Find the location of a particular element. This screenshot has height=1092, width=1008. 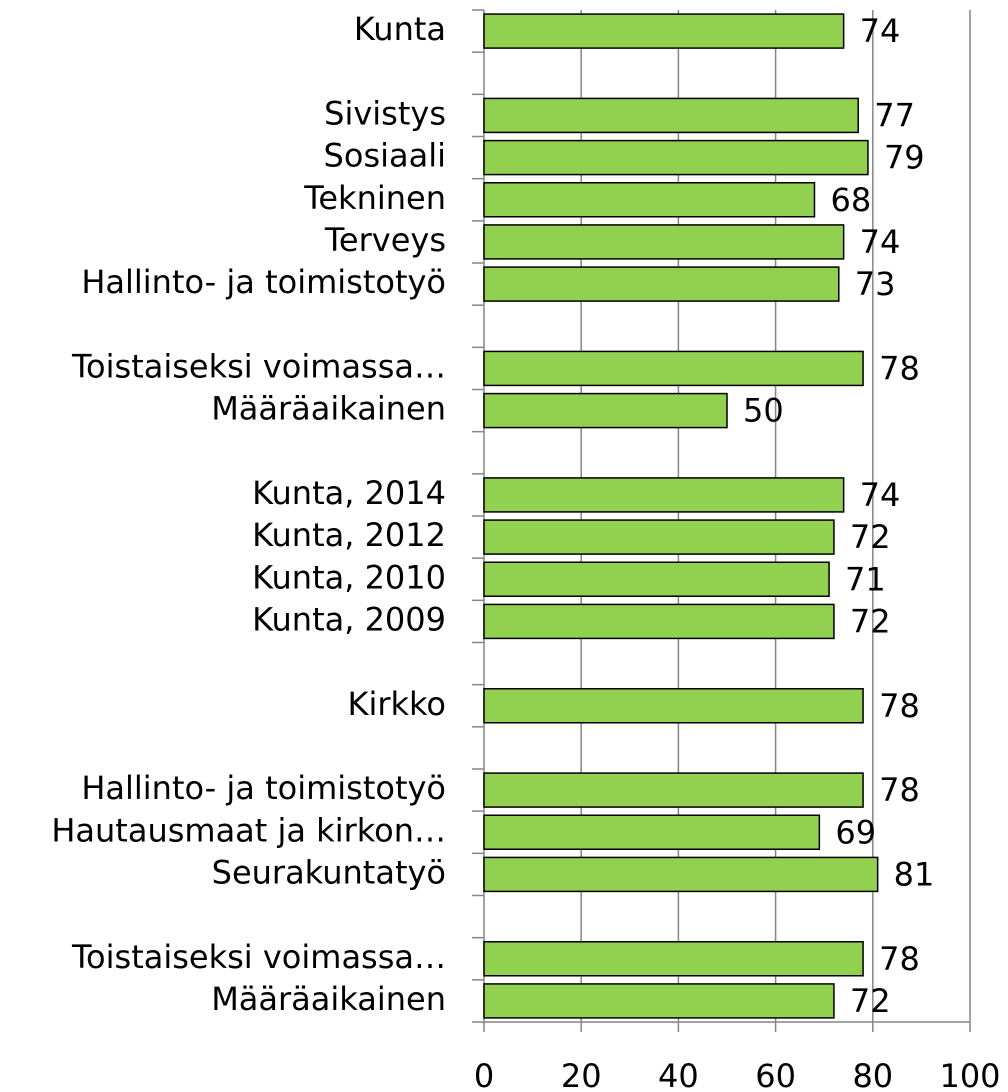

x-tick-label: 60 is located at coordinates (775, 1072).